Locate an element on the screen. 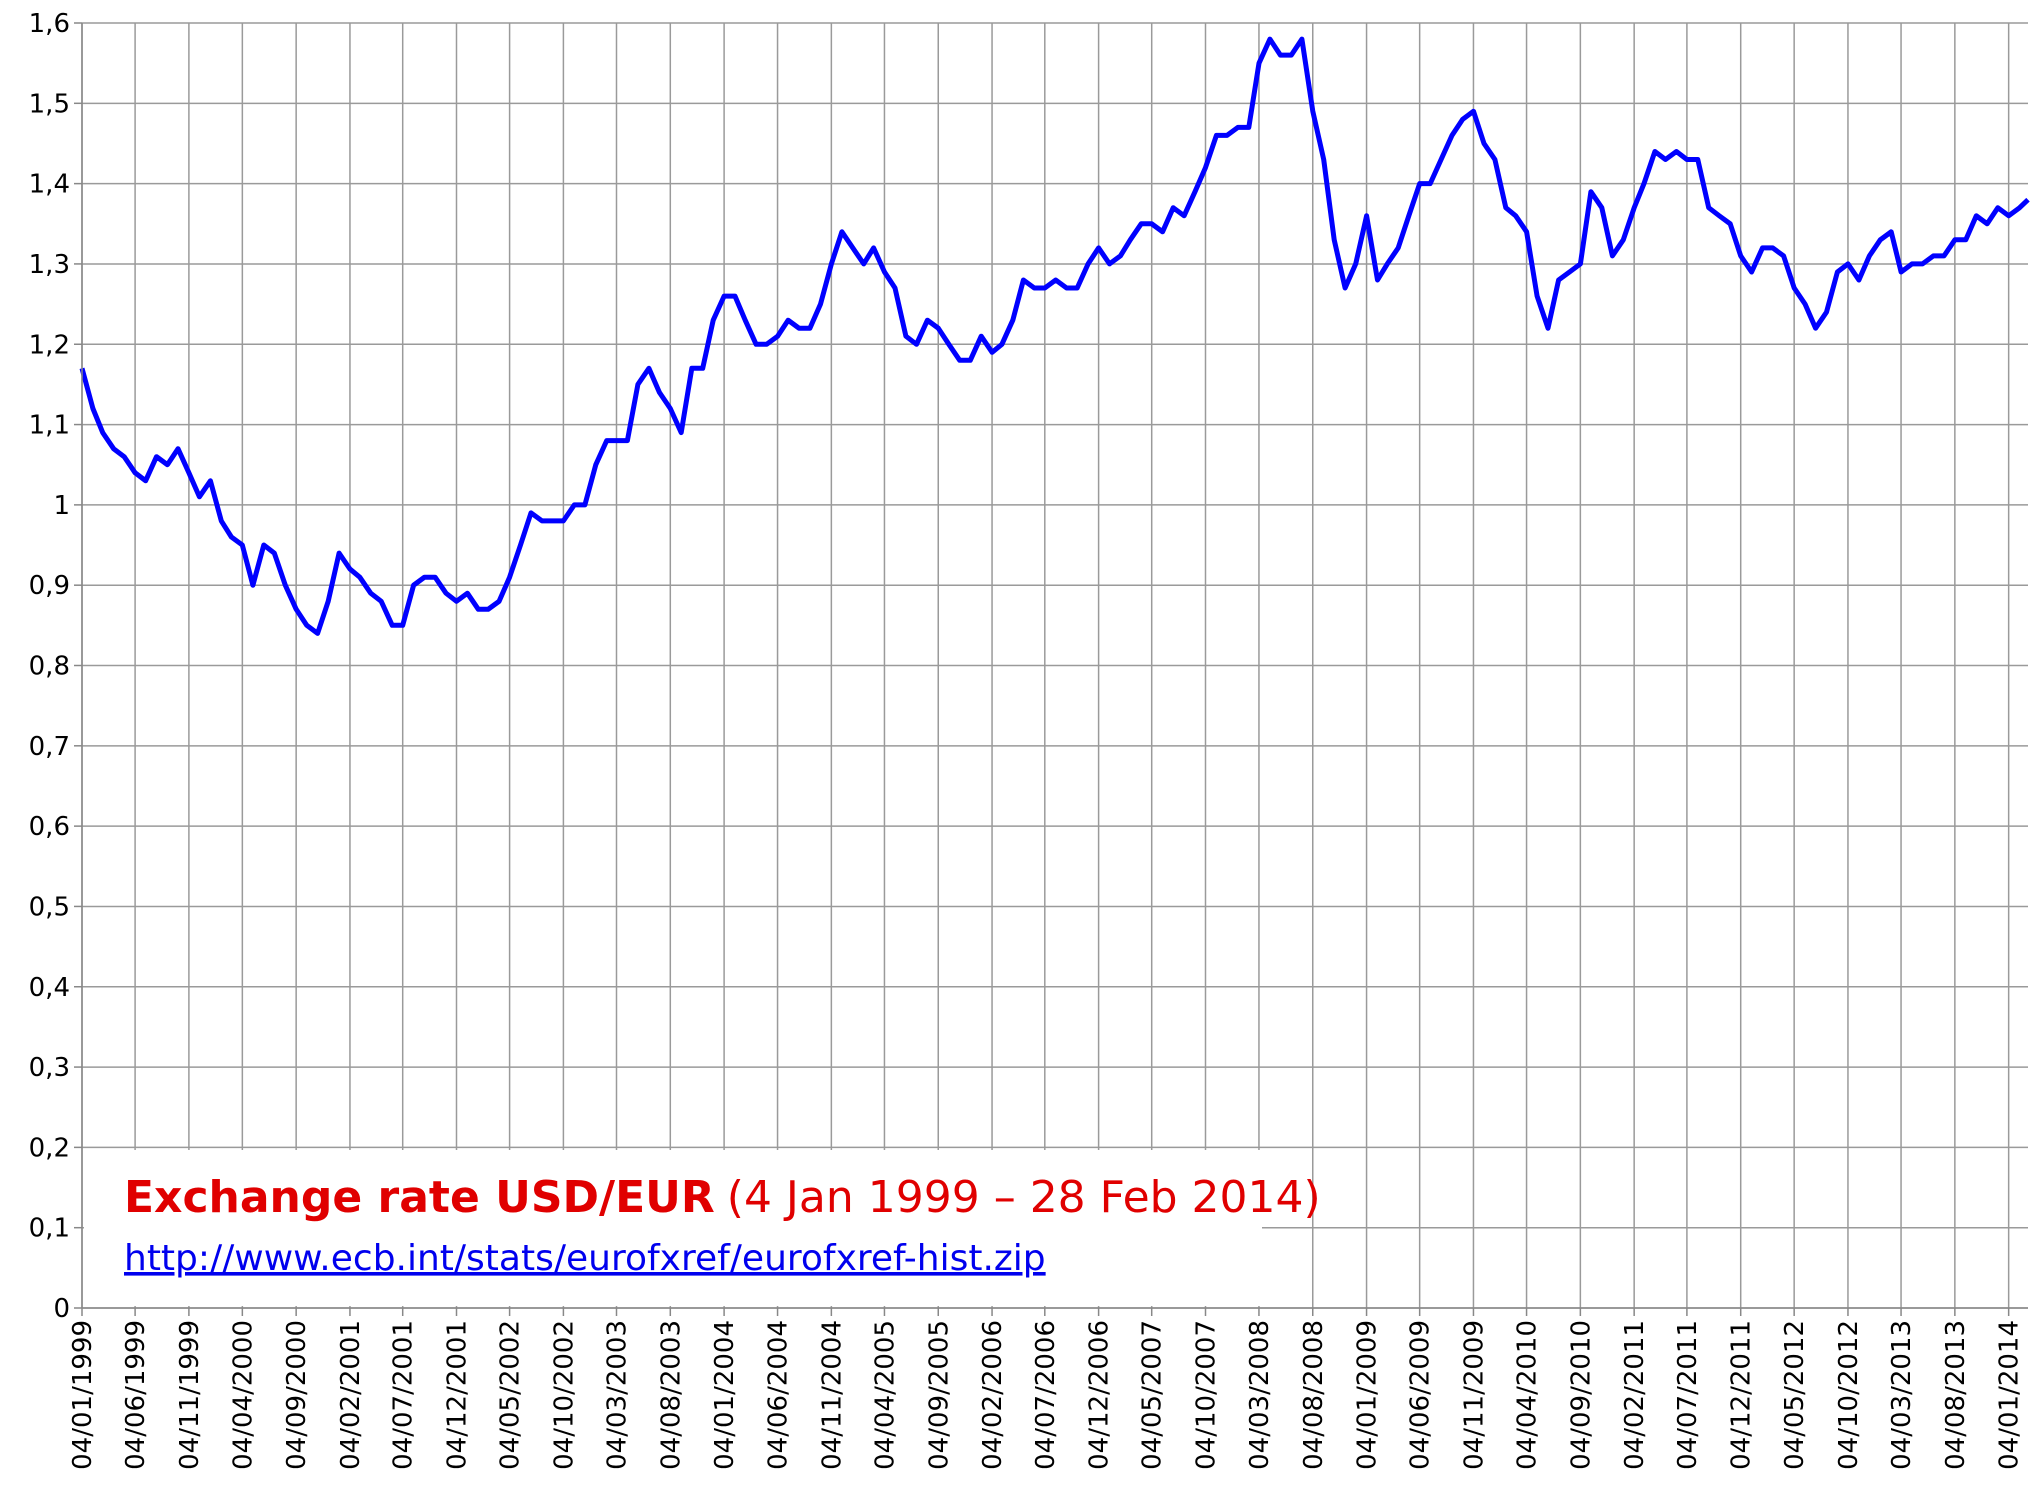 This screenshot has height=1494, width=2038. x-tick-label: 04/10/2007 is located at coordinates (1207, 1395).